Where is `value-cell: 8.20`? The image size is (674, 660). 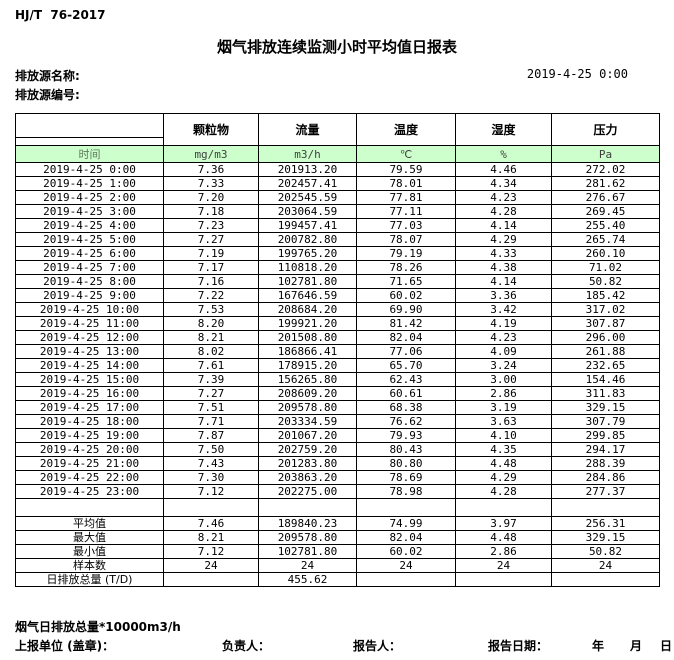 value-cell: 8.20 is located at coordinates (211, 323).